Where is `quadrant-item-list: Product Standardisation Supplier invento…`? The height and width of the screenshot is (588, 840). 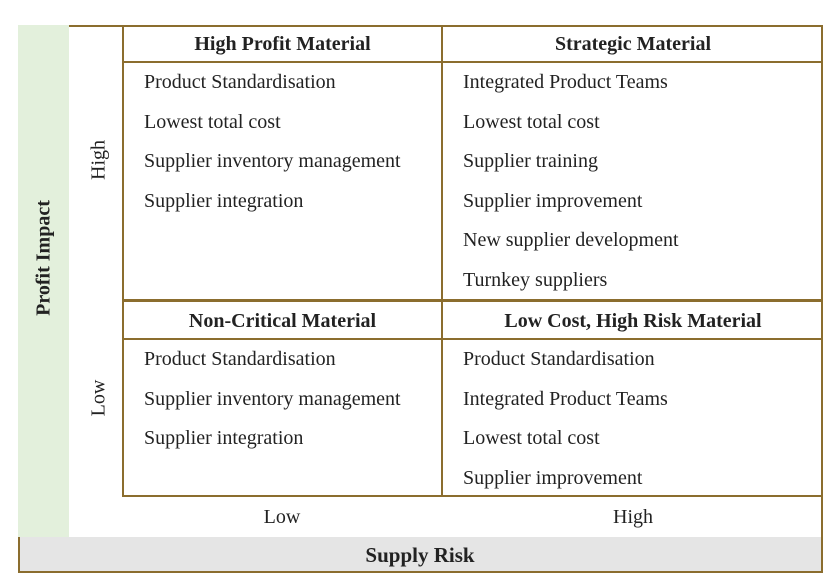 quadrant-item-list: Product Standardisation Supplier invento… is located at coordinates (292, 405).